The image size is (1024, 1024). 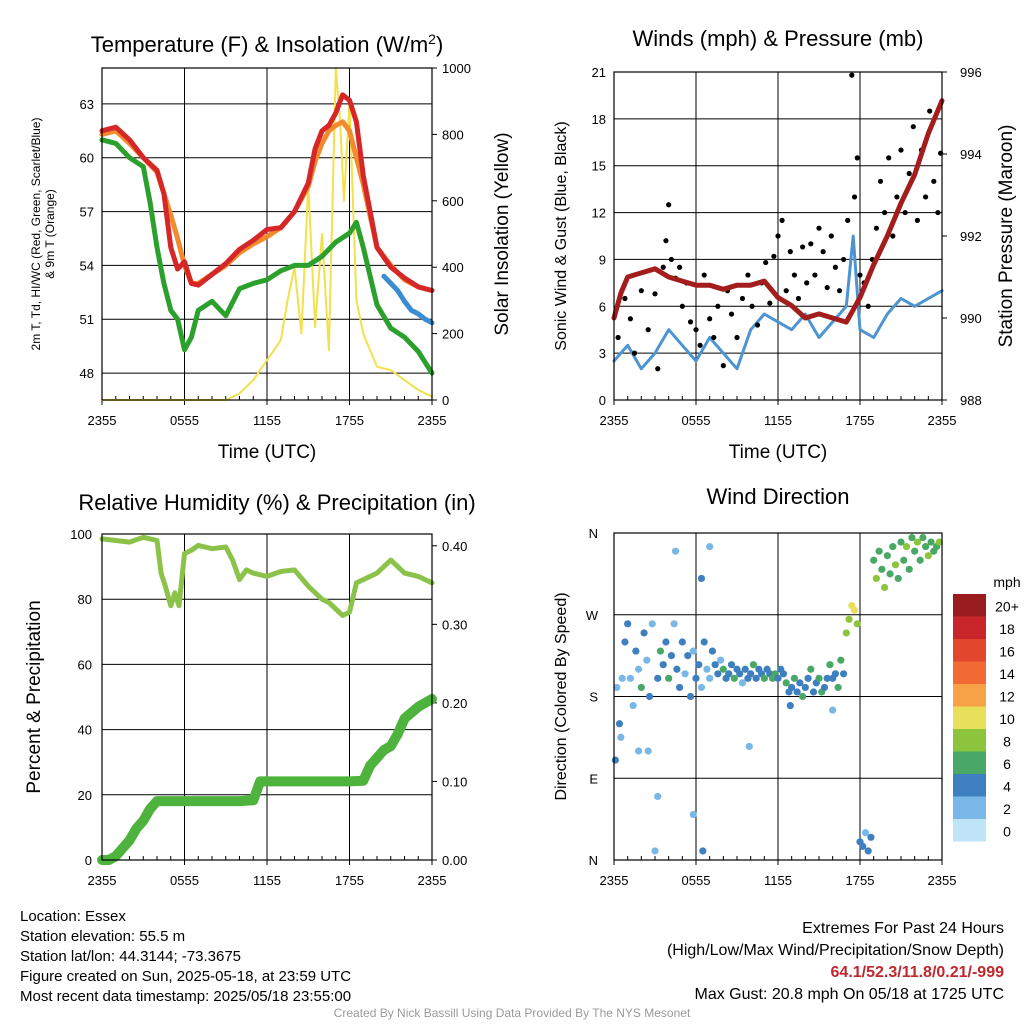 I want to click on x-axis-label: Time (UTC), so click(x=778, y=452).